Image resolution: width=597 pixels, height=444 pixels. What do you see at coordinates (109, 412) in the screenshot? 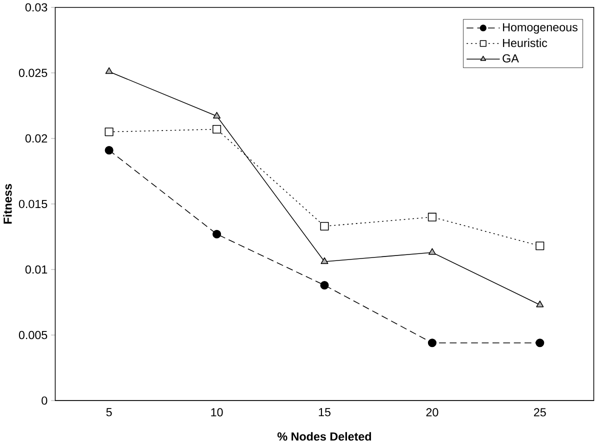
I see `x-tick-label: 5` at bounding box center [109, 412].